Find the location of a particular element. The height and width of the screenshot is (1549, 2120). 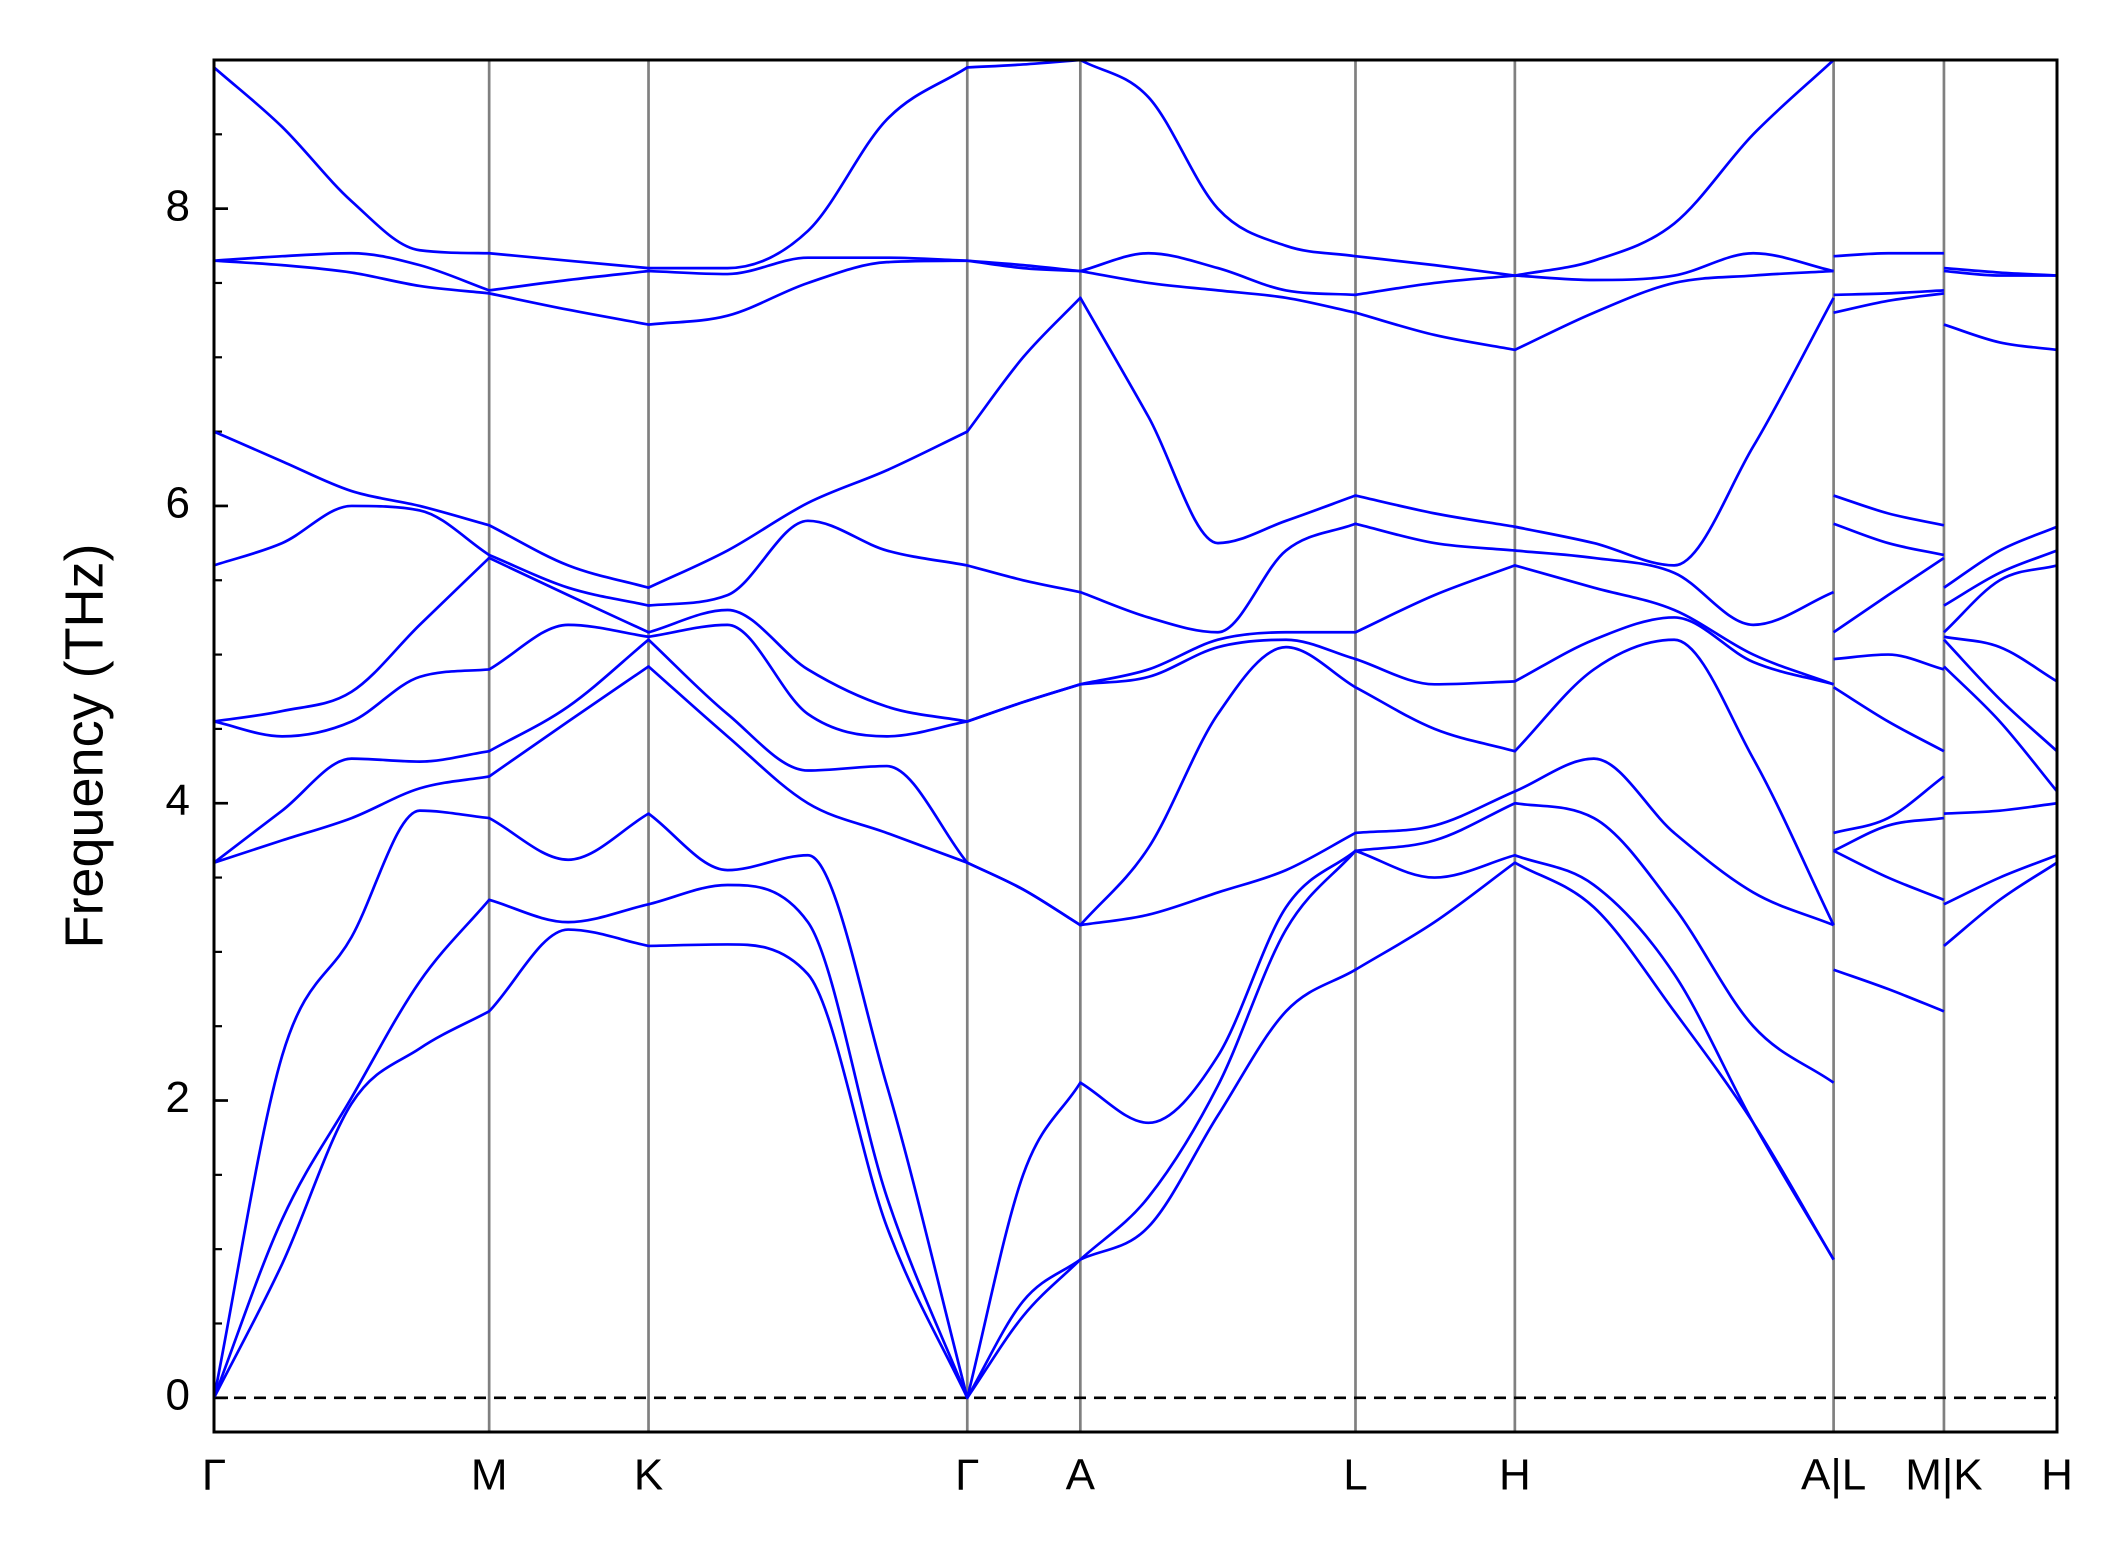

x-tick-label: A|L is located at coordinates (1833, 1475).